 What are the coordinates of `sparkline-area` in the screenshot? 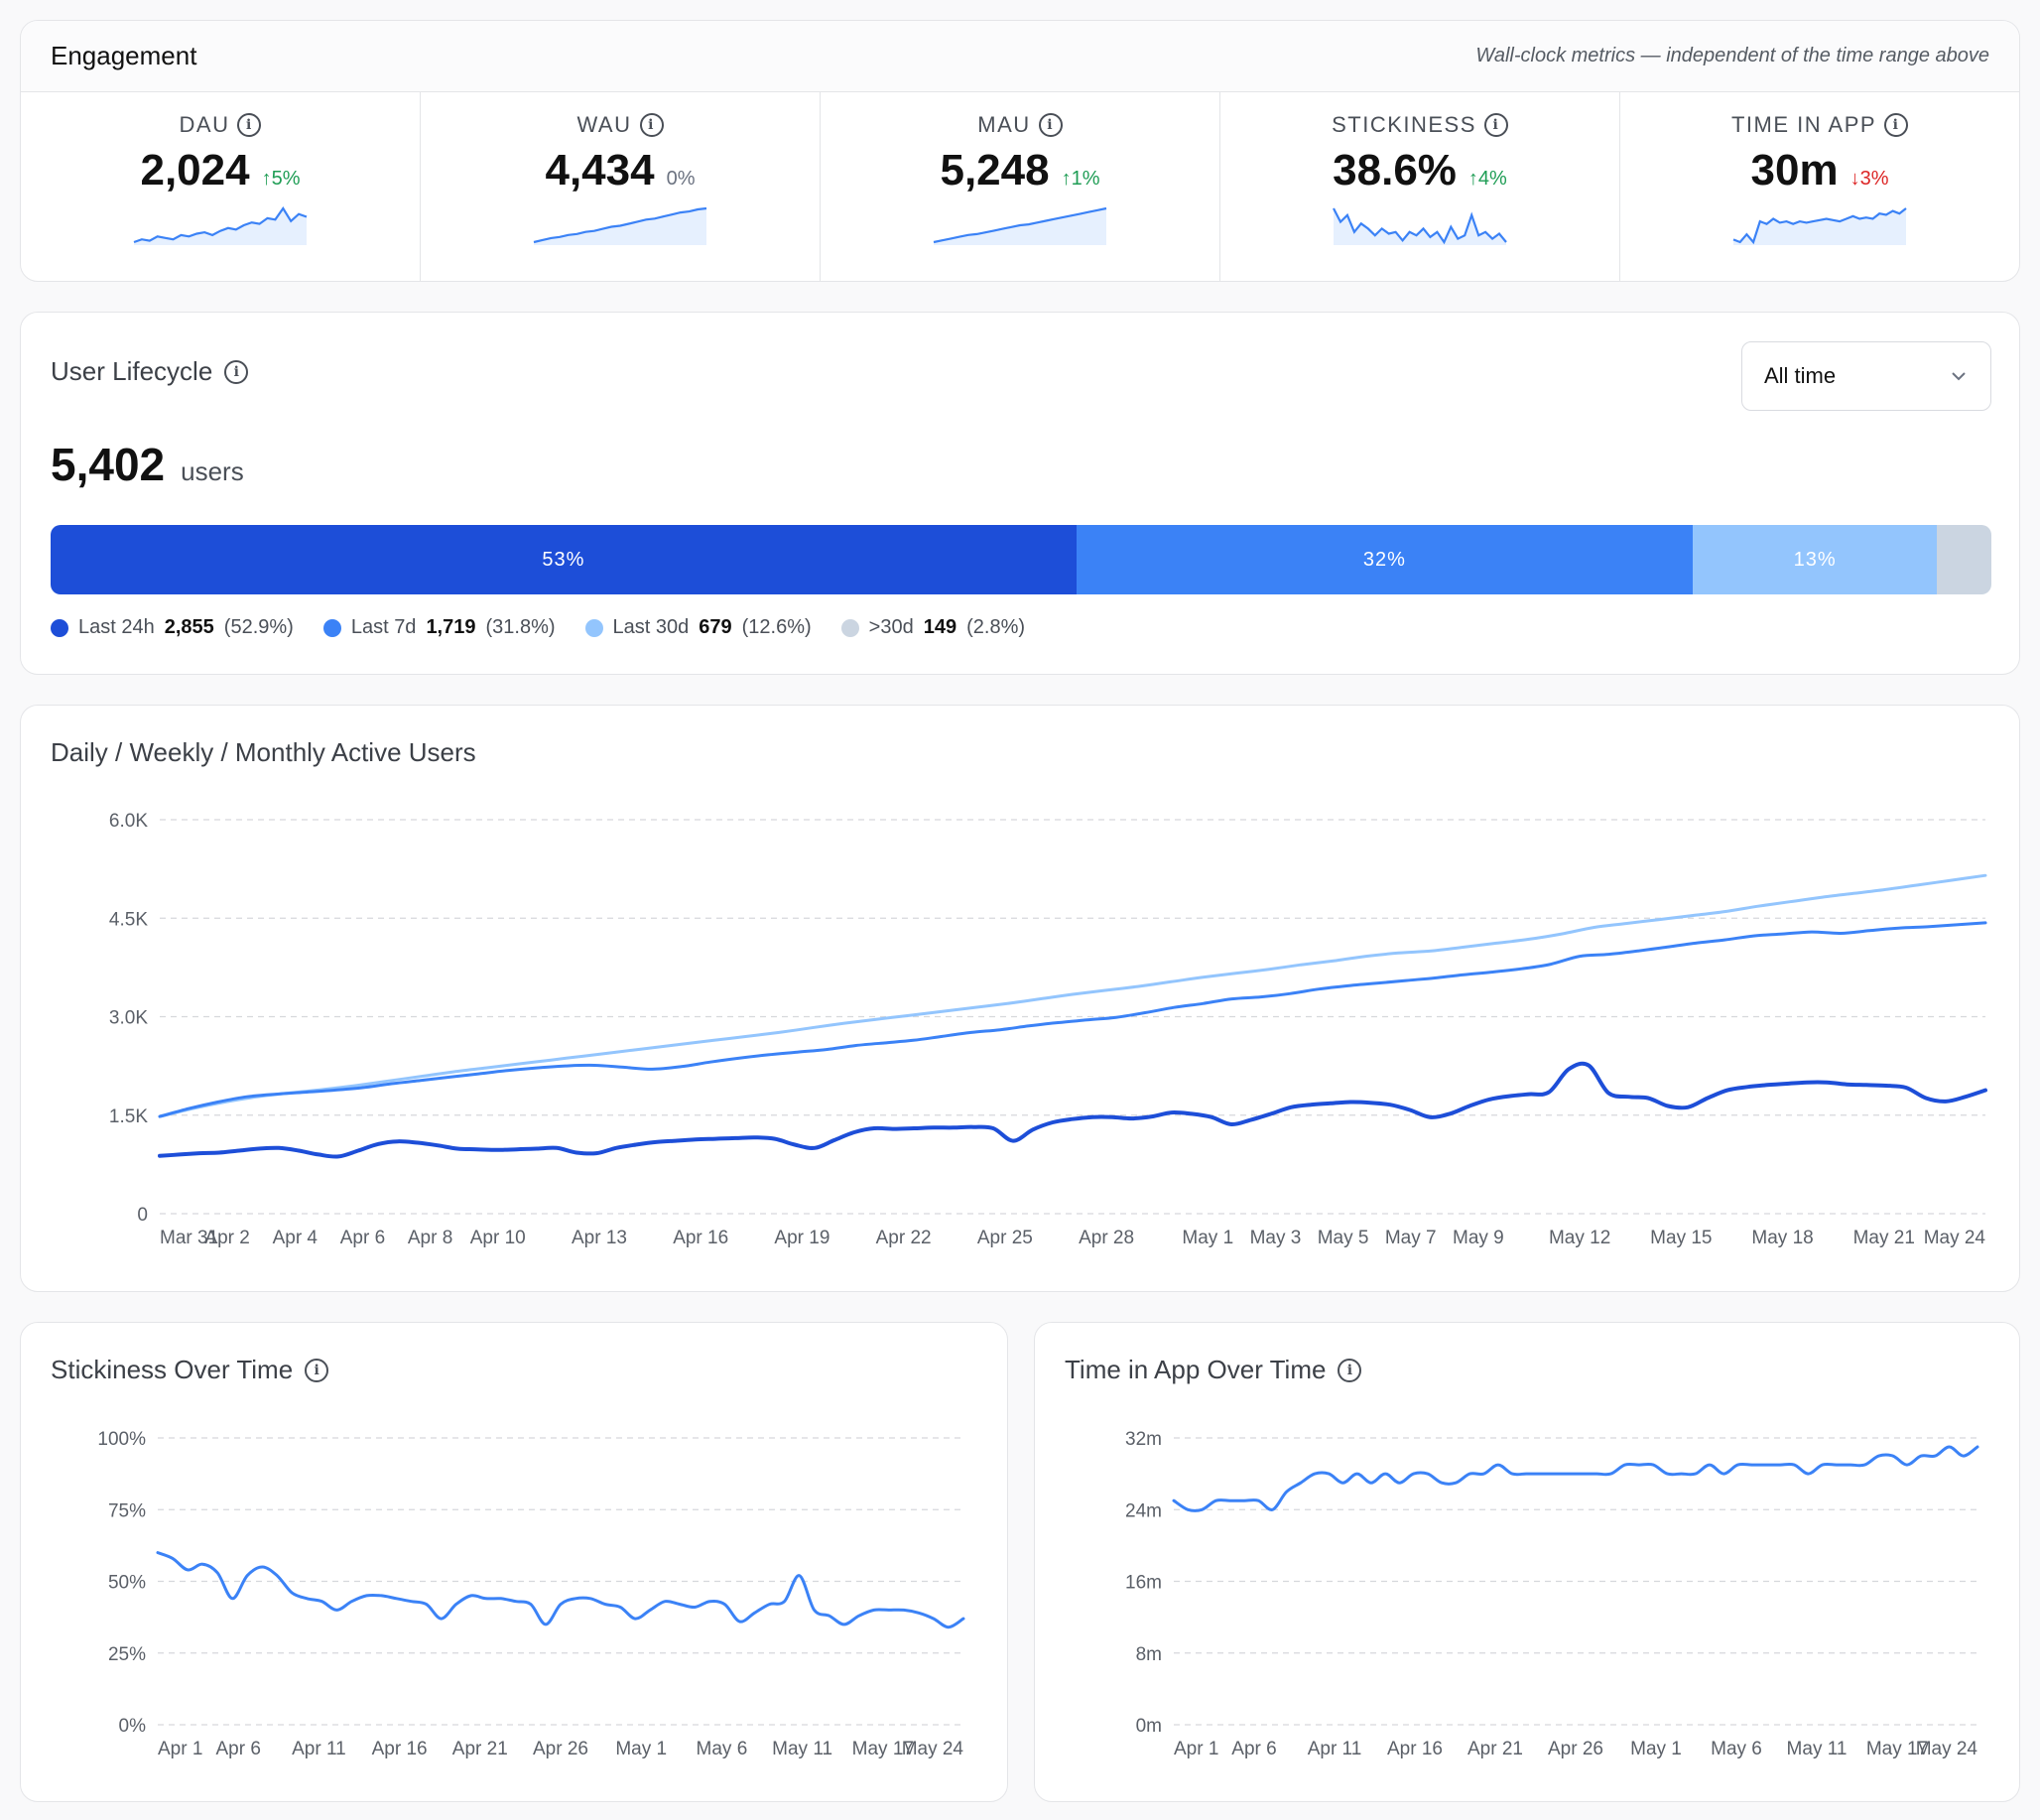 It's located at (220, 226).